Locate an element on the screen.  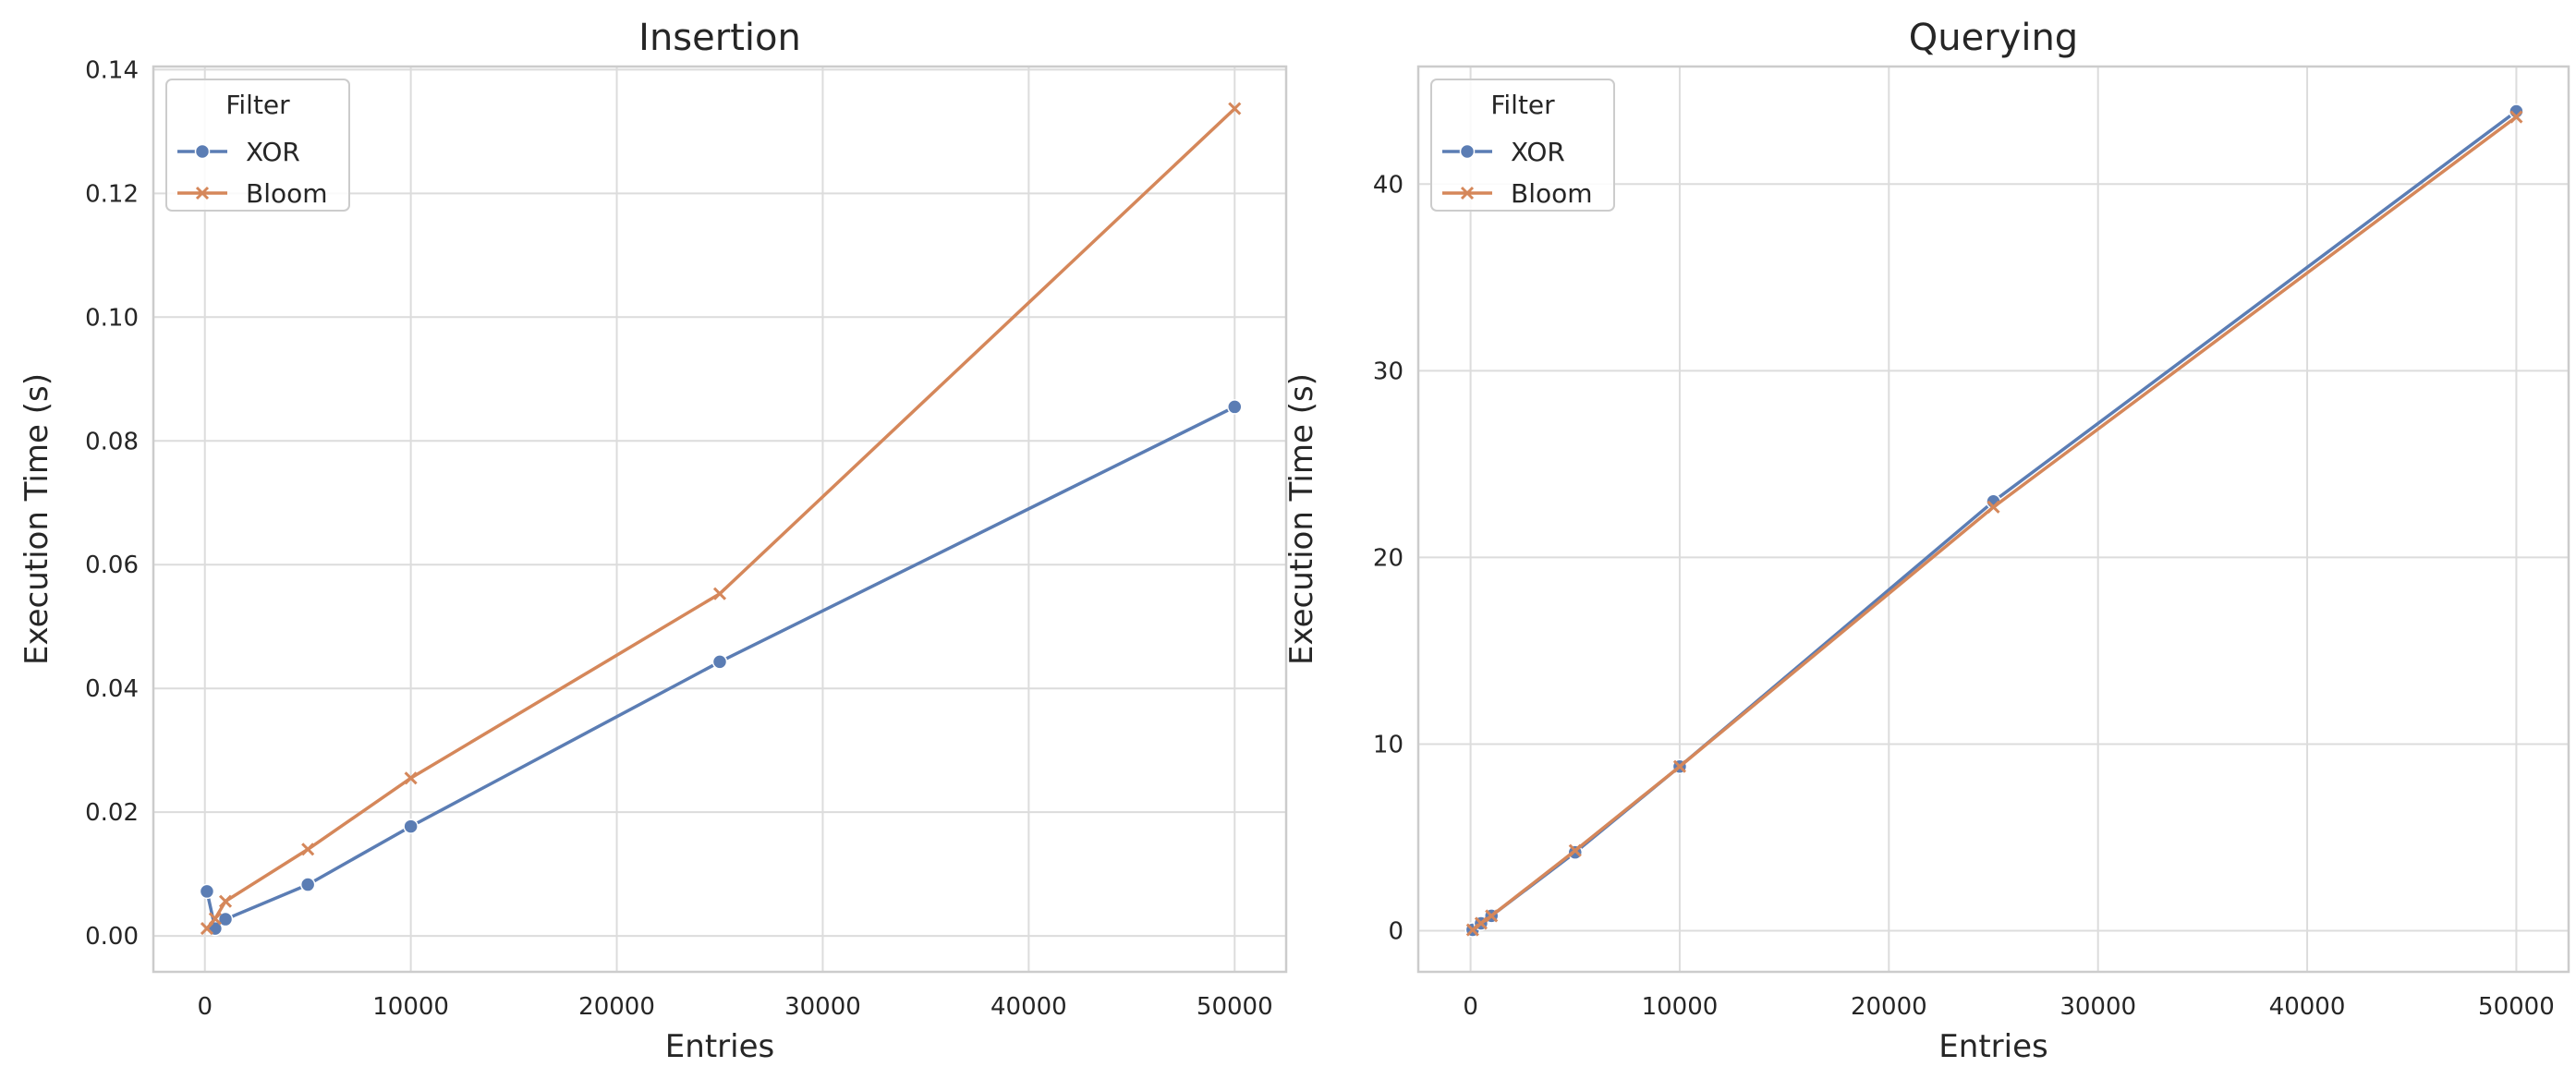
y-tick-label: 0.08 is located at coordinates (112, 441).